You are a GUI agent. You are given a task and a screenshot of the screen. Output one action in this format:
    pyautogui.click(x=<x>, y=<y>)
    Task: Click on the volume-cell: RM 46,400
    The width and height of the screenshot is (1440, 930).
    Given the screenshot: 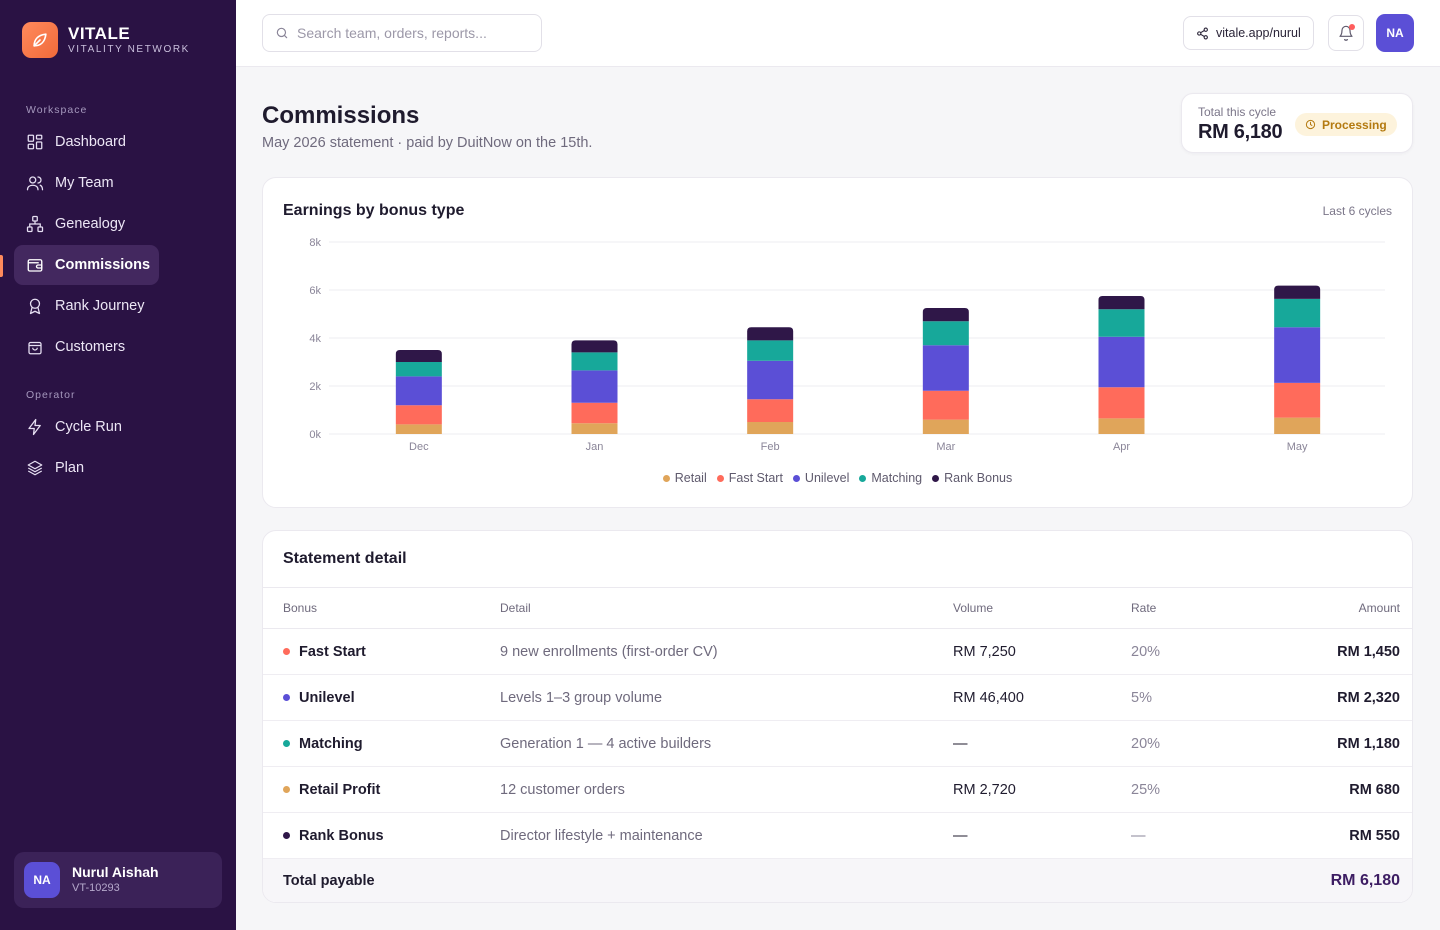 What is the action you would take?
    pyautogui.click(x=1042, y=697)
    